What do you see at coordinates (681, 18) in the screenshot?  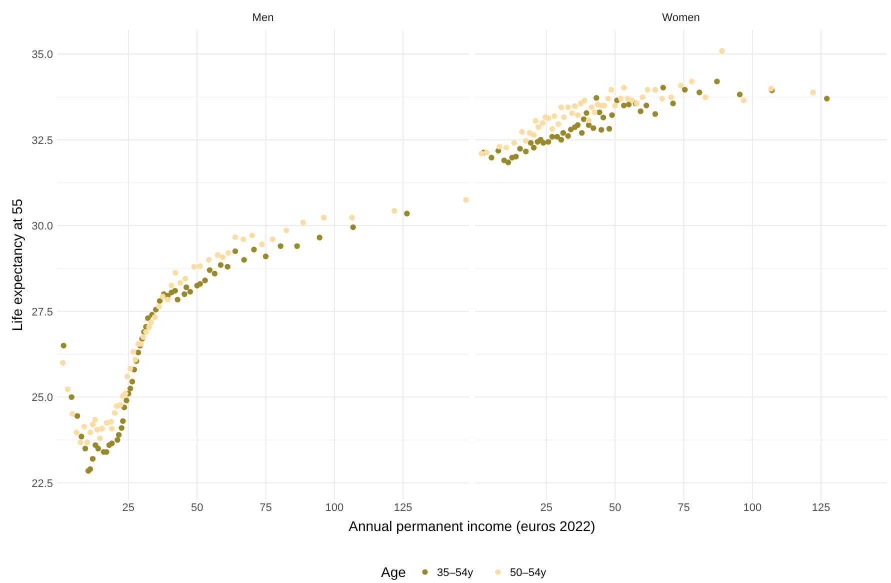 I see `chart-title: Women` at bounding box center [681, 18].